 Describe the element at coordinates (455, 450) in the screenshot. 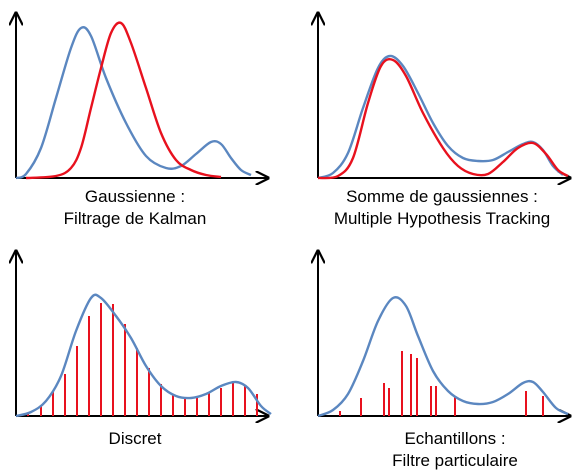

I see `particles-caption: Echantillons : Filtre particulaire` at that location.